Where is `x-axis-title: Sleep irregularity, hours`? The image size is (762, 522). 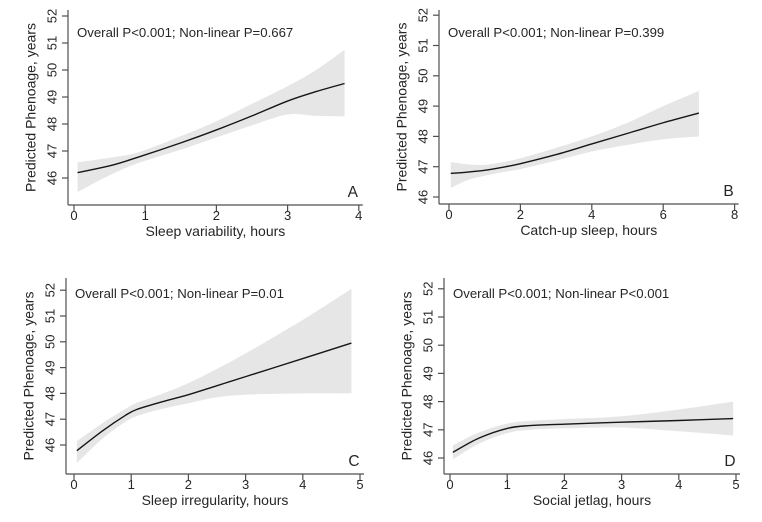 x-axis-title: Sleep irregularity, hours is located at coordinates (215, 500).